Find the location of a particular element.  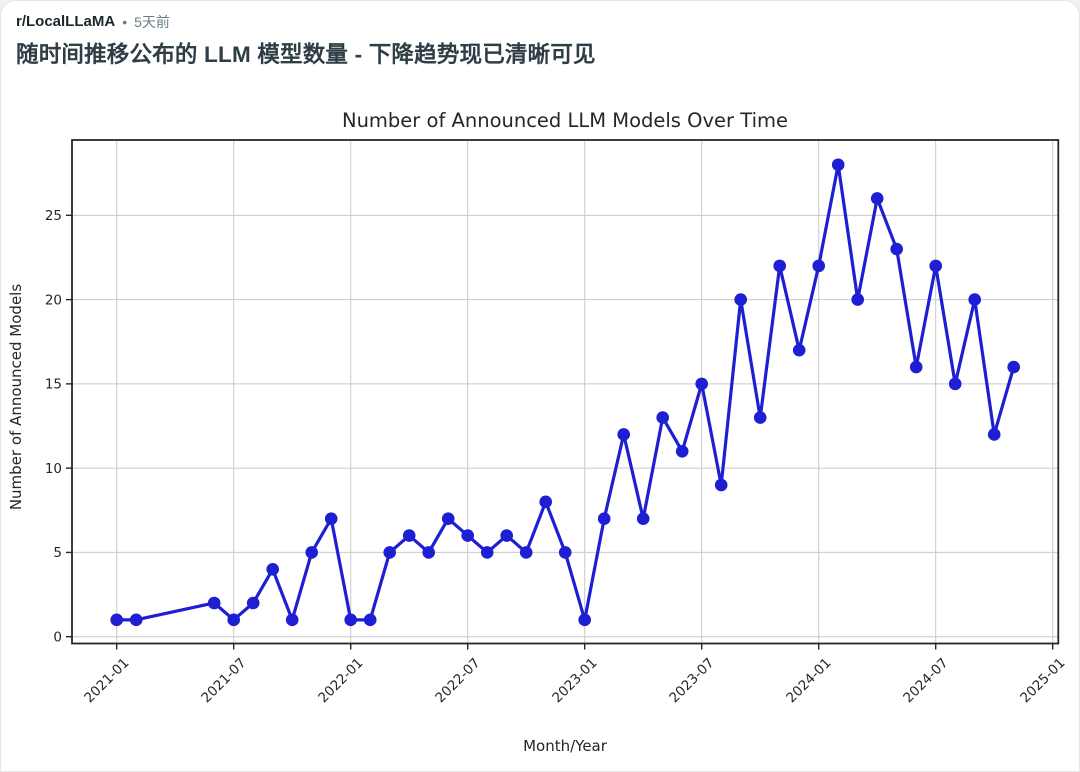

x-tick-label: 2021-01 is located at coordinates (106, 680).